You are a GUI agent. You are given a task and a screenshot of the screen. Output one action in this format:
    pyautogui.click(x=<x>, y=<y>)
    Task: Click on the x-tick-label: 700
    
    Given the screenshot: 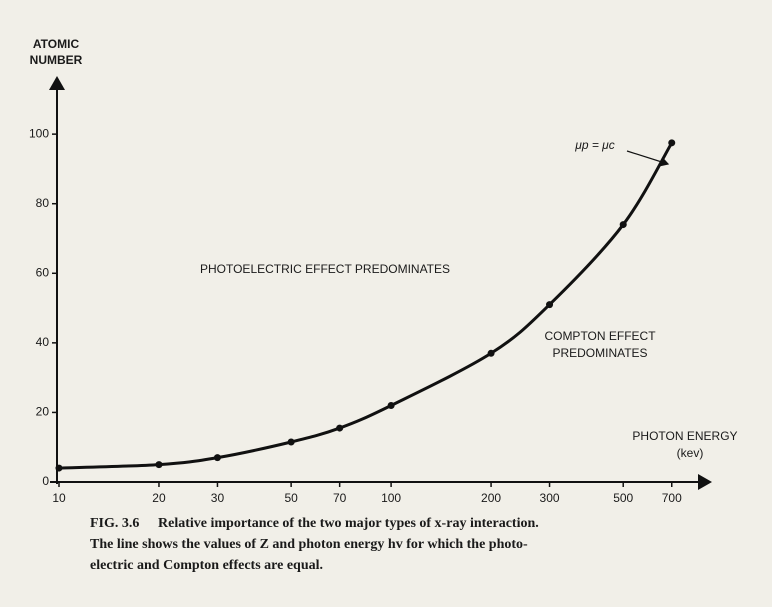 What is the action you would take?
    pyautogui.click(x=672, y=498)
    